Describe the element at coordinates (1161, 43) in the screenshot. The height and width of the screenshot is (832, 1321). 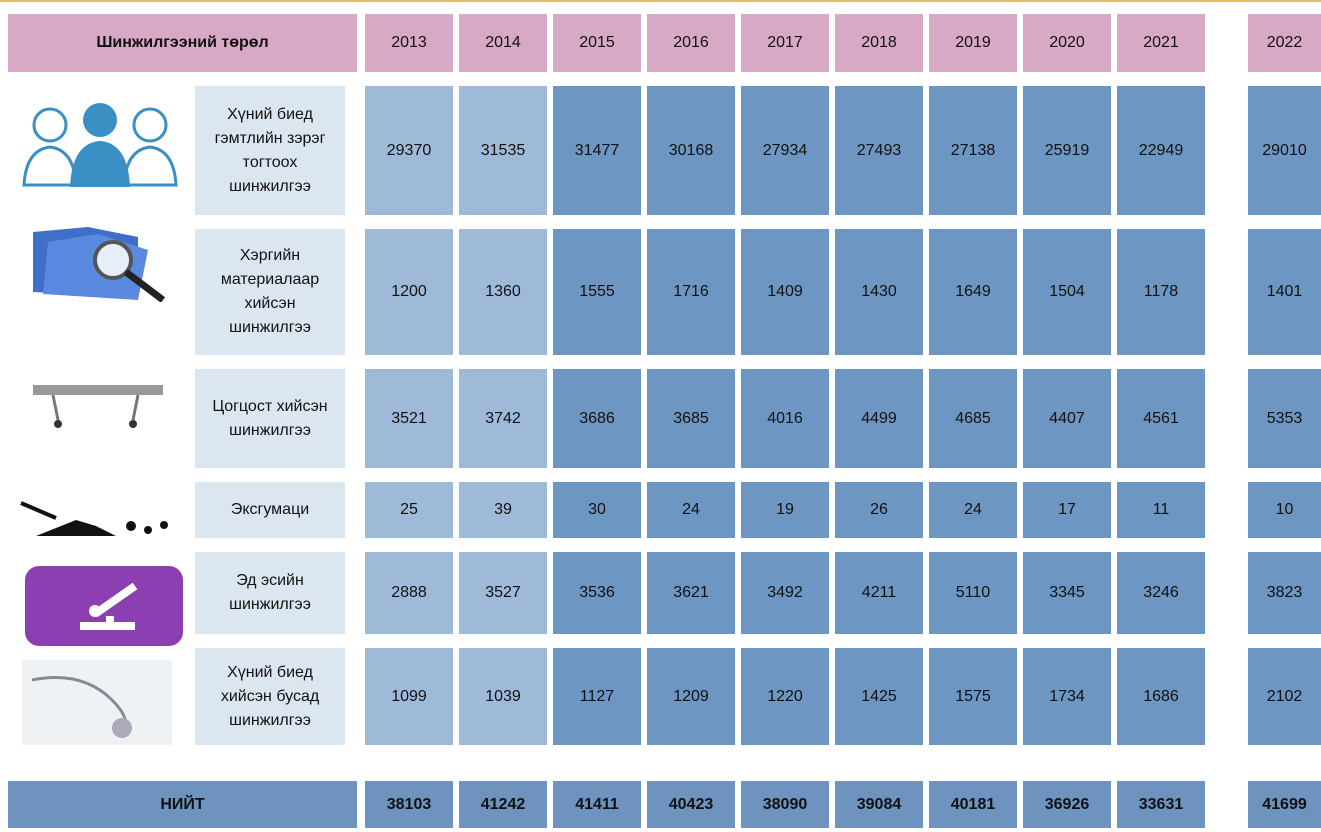
I see `year-header: 2021` at that location.